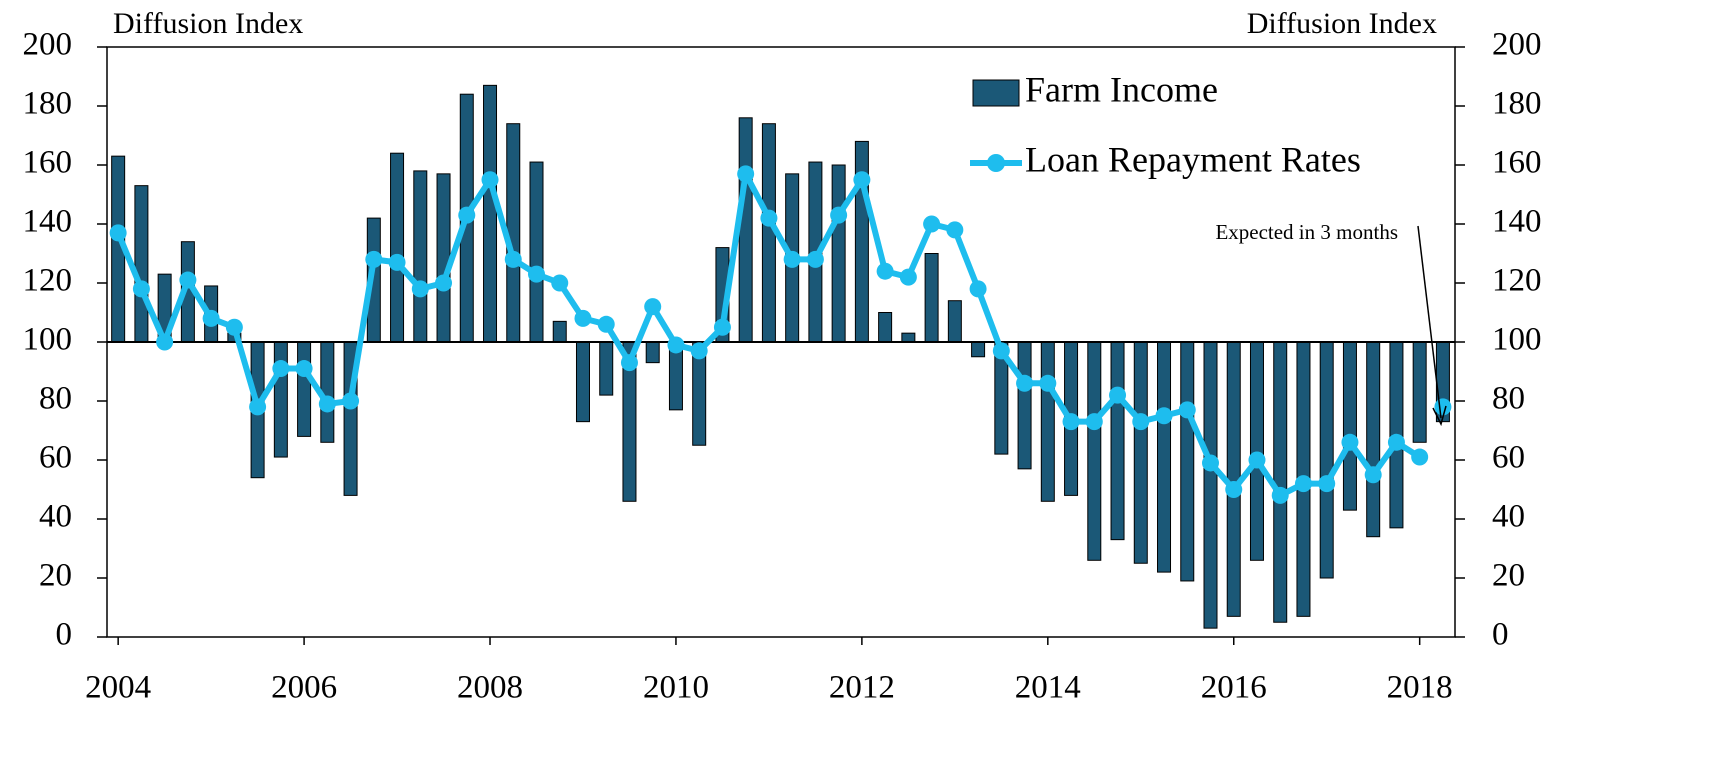 Image resolution: width=1736 pixels, height=779 pixels. Describe the element at coordinates (1443, 407) in the screenshot. I see `line-marker-expected` at that location.